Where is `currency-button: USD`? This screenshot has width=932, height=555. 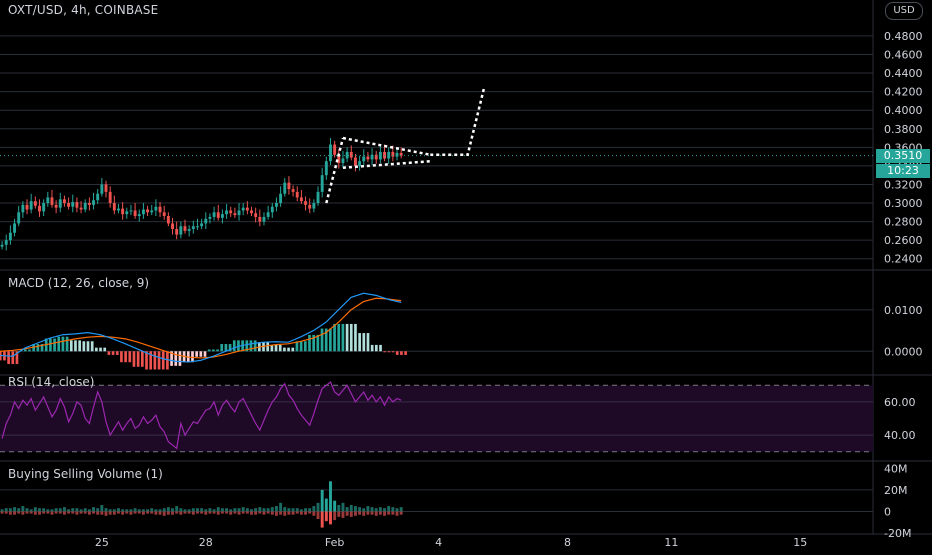 currency-button: USD is located at coordinates (904, 11).